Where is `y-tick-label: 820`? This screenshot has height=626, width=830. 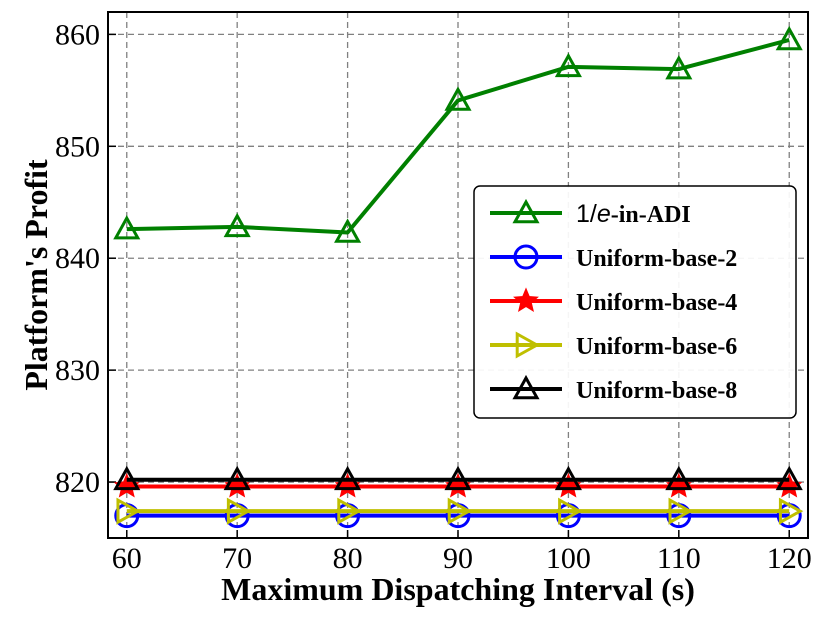
y-tick-label: 820 is located at coordinates (77, 482).